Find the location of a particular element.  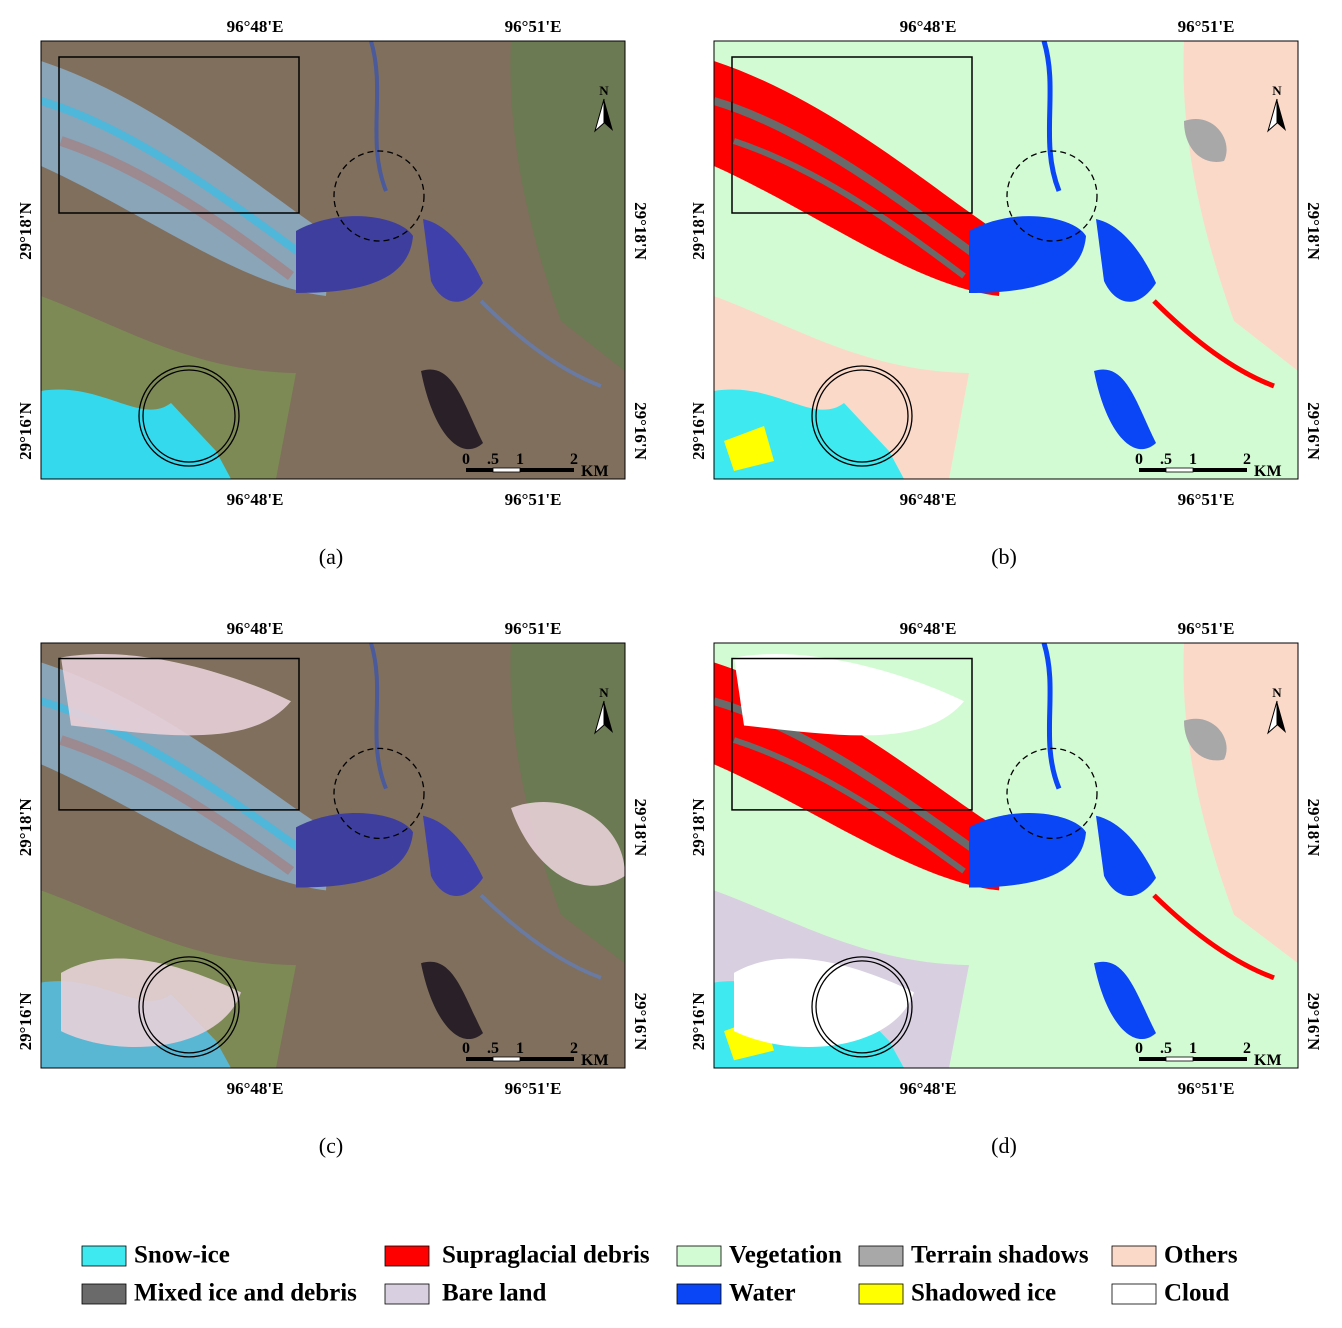

class-others is located at coordinates (1240, 803).